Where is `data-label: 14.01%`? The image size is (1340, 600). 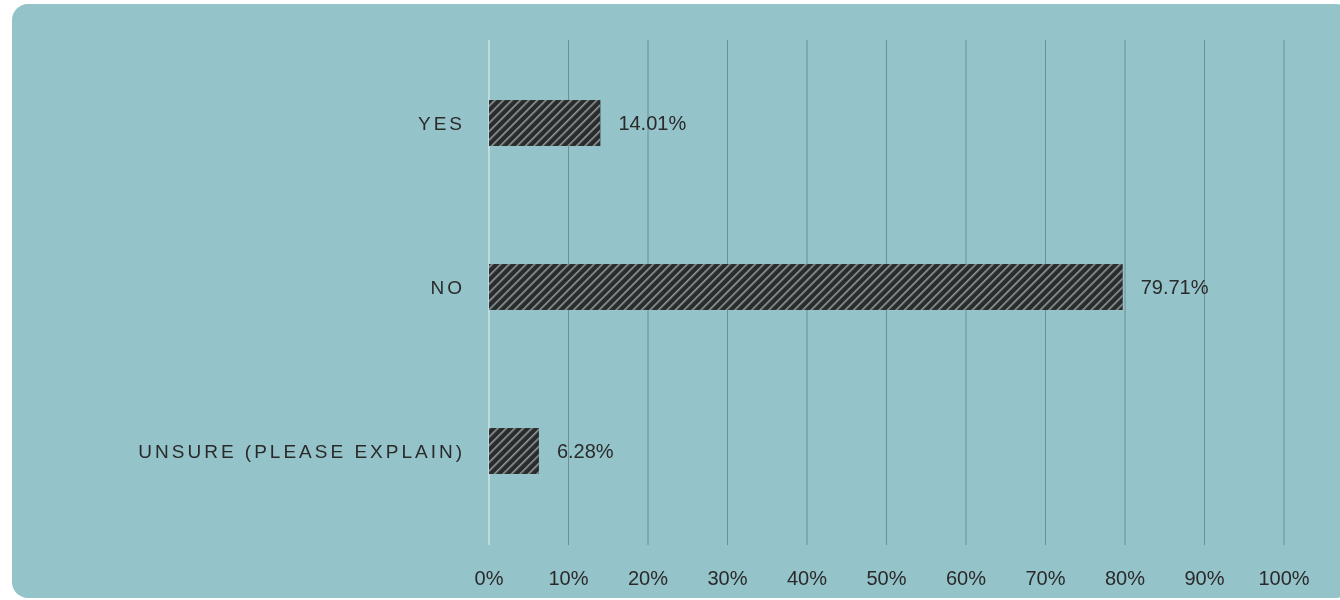
data-label: 14.01% is located at coordinates (652, 123).